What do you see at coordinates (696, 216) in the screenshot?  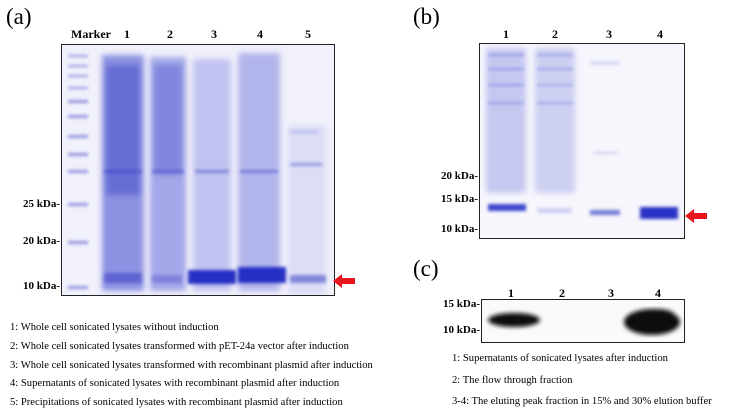 I see `arrow-icon-b` at bounding box center [696, 216].